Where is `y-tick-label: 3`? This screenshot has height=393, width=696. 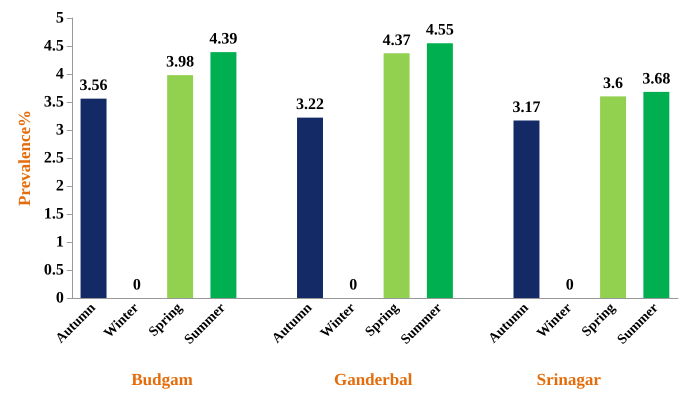 y-tick-label: 3 is located at coordinates (60, 130).